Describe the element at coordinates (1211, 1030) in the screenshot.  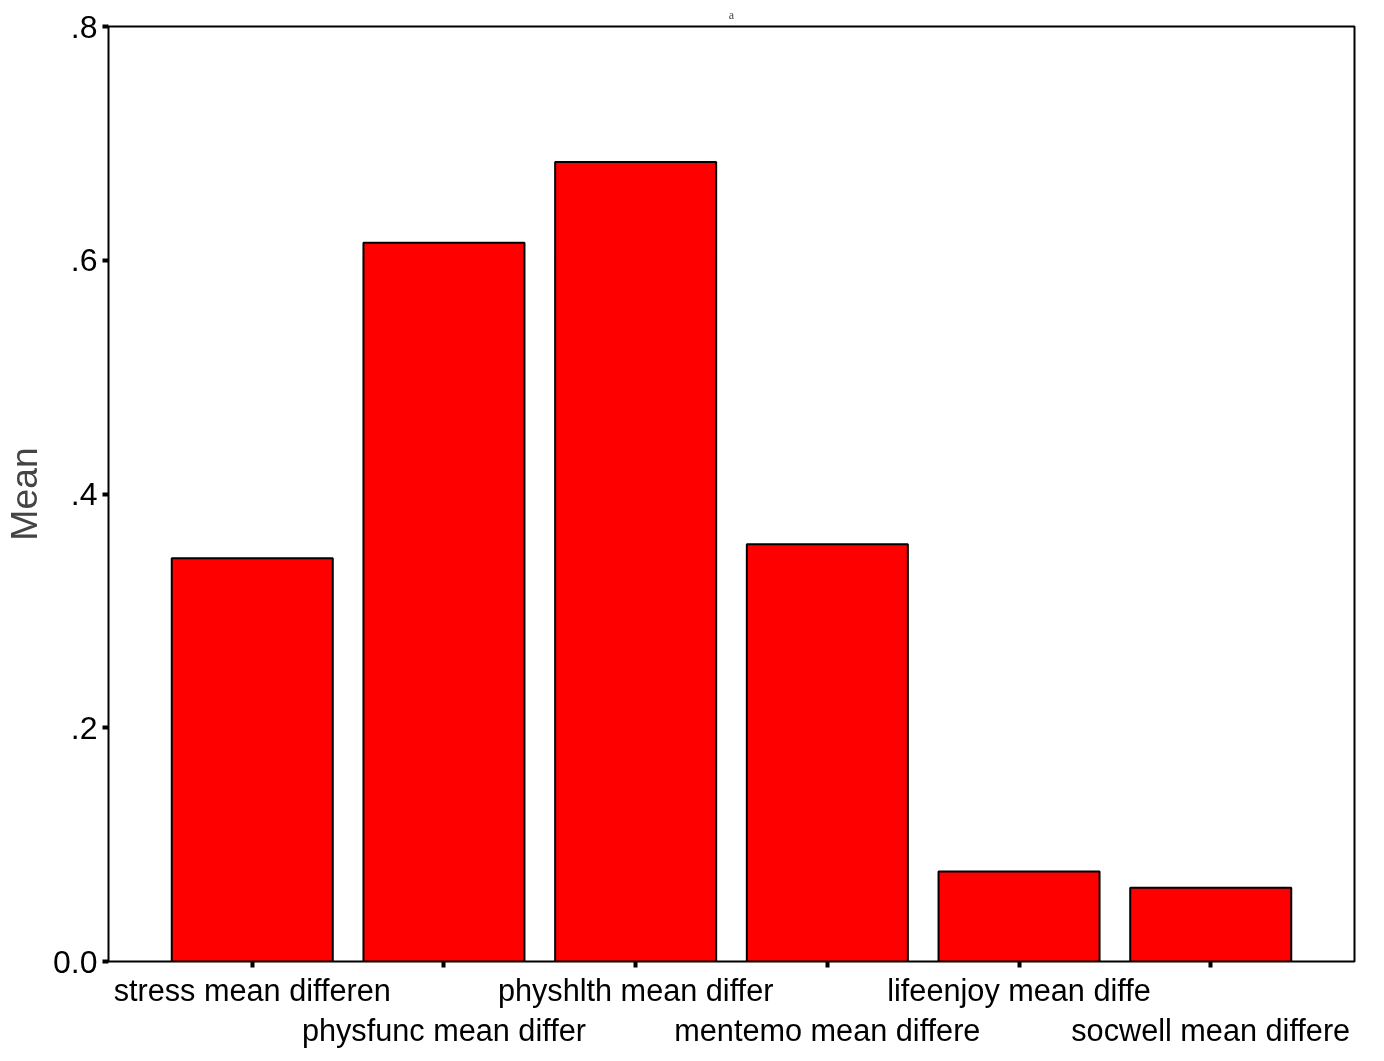
I see `x-tick-label: socwell mean differe` at that location.